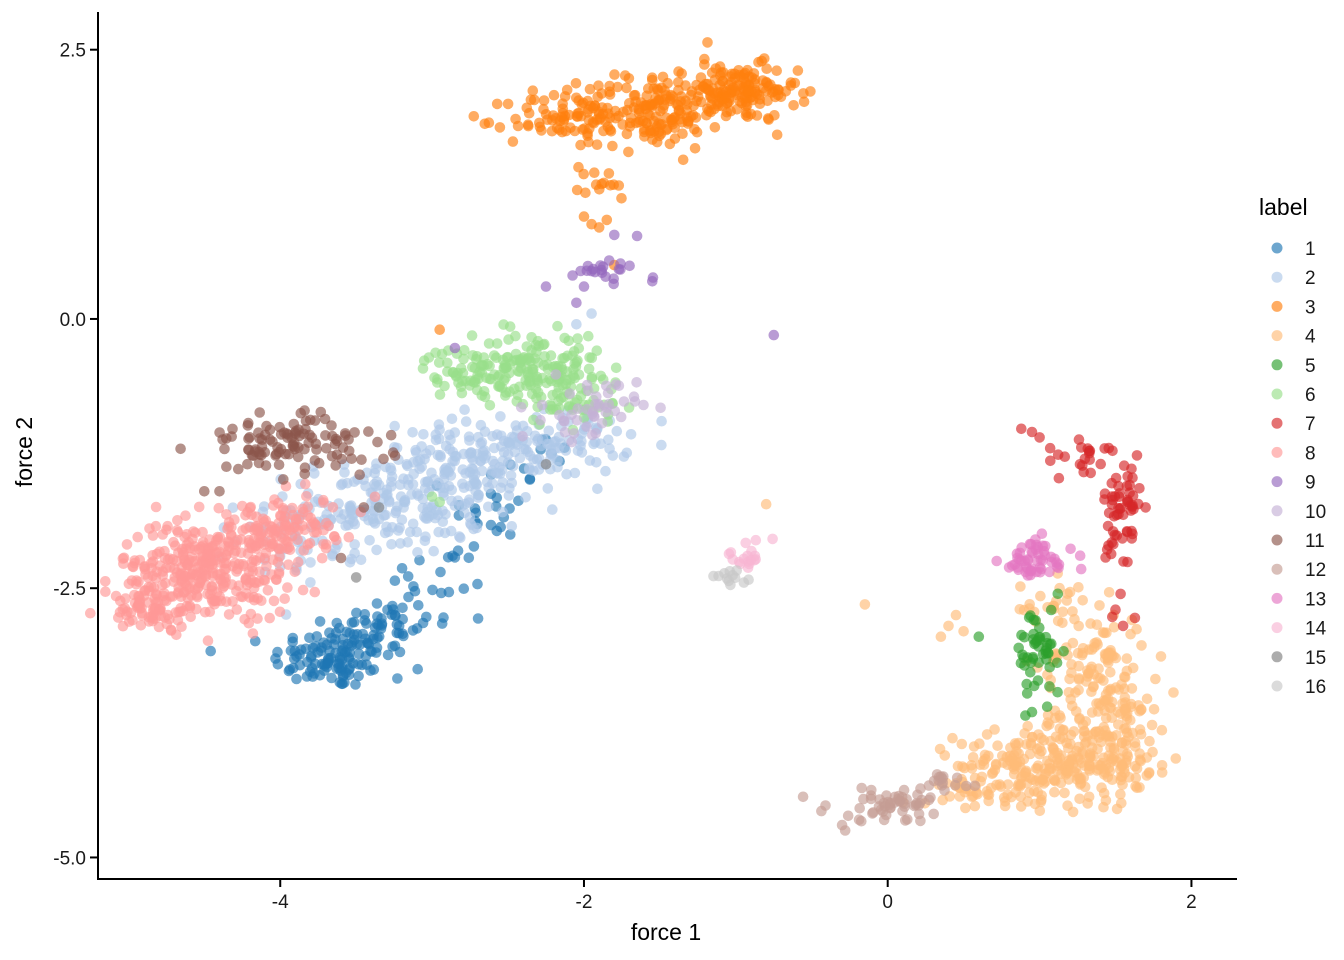 This screenshot has height=960, width=1344. Describe the element at coordinates (1293, 483) in the screenshot. I see `legend-item-9: 9` at that location.